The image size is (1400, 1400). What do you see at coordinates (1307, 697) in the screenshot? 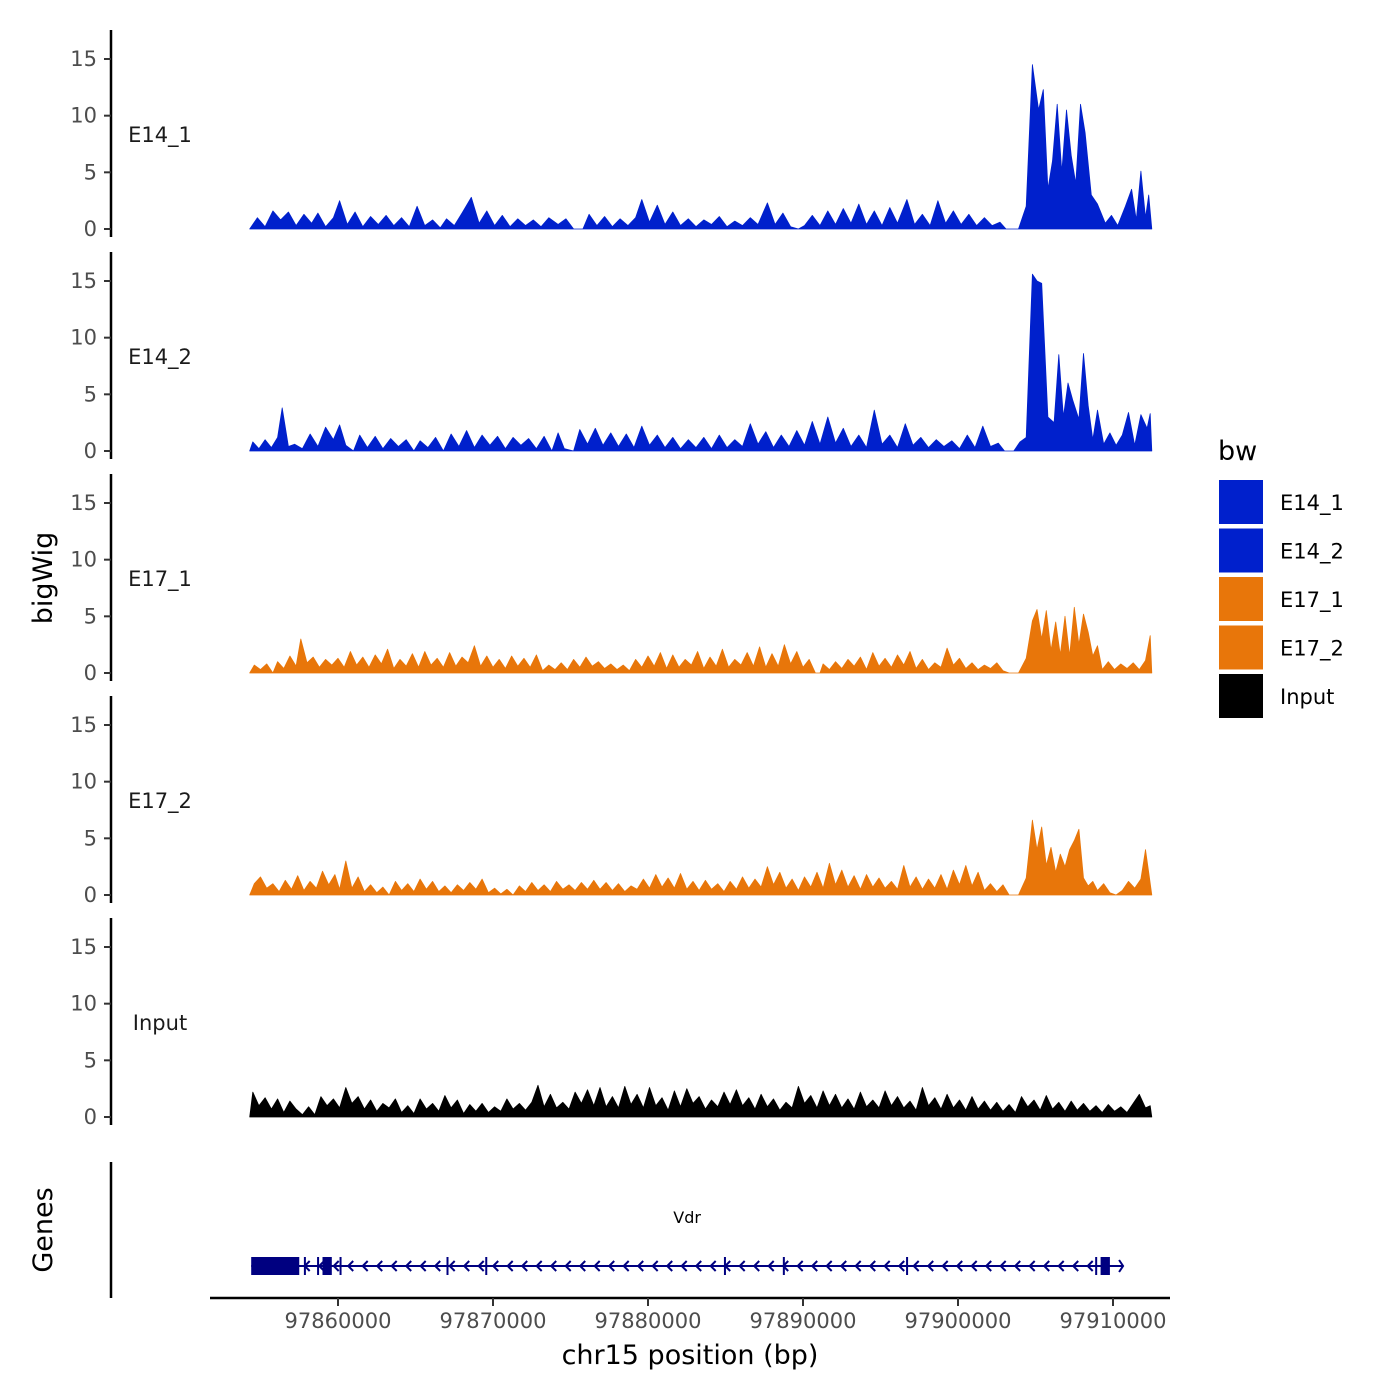
I see `legend-label-input: Input` at bounding box center [1307, 697].